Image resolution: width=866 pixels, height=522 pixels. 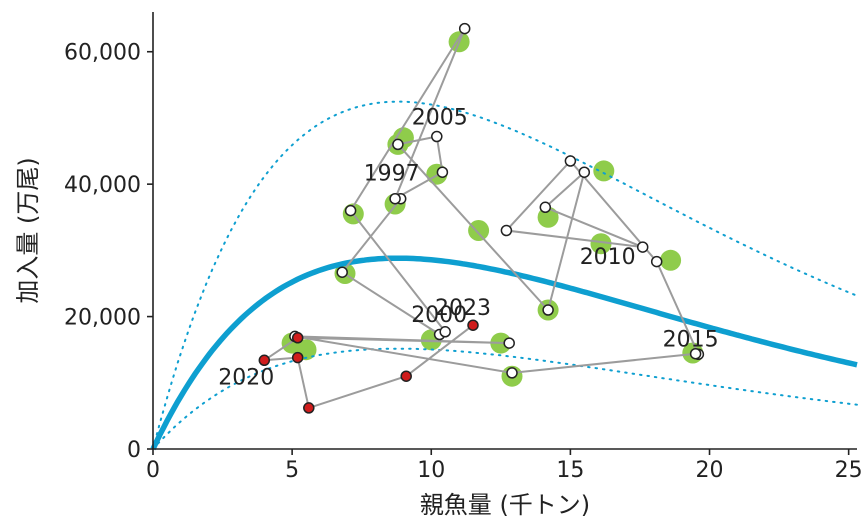 I want to click on year-label: 2010, so click(x=608, y=257).